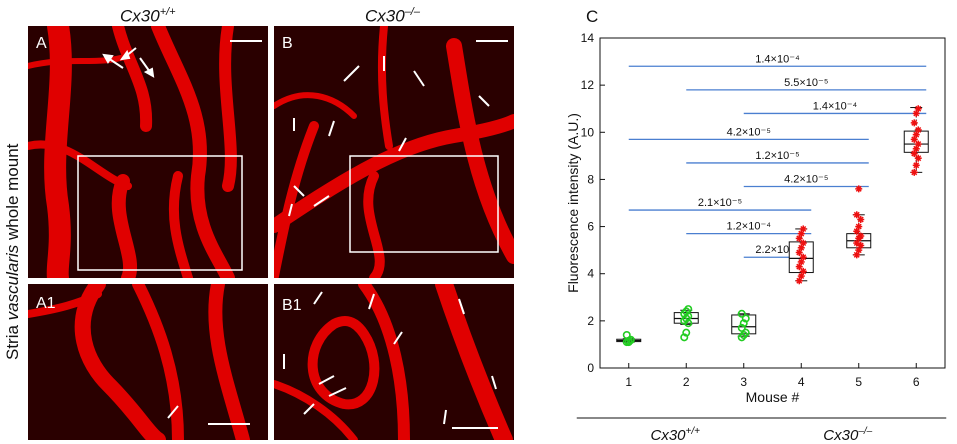 The height and width of the screenshot is (444, 957). What do you see at coordinates (173, 412) in the screenshot?
I see `arrow-a1` at bounding box center [173, 412].